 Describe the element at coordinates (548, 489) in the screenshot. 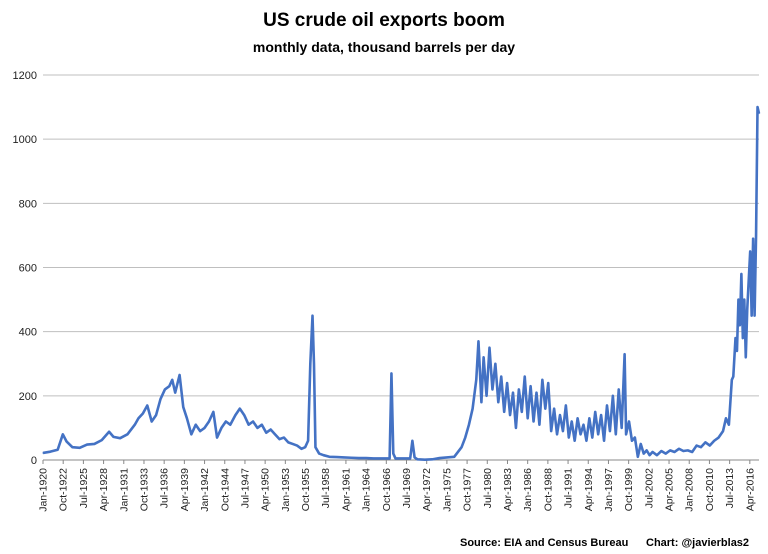

I see `x-tick-label: Oct-1988` at that location.